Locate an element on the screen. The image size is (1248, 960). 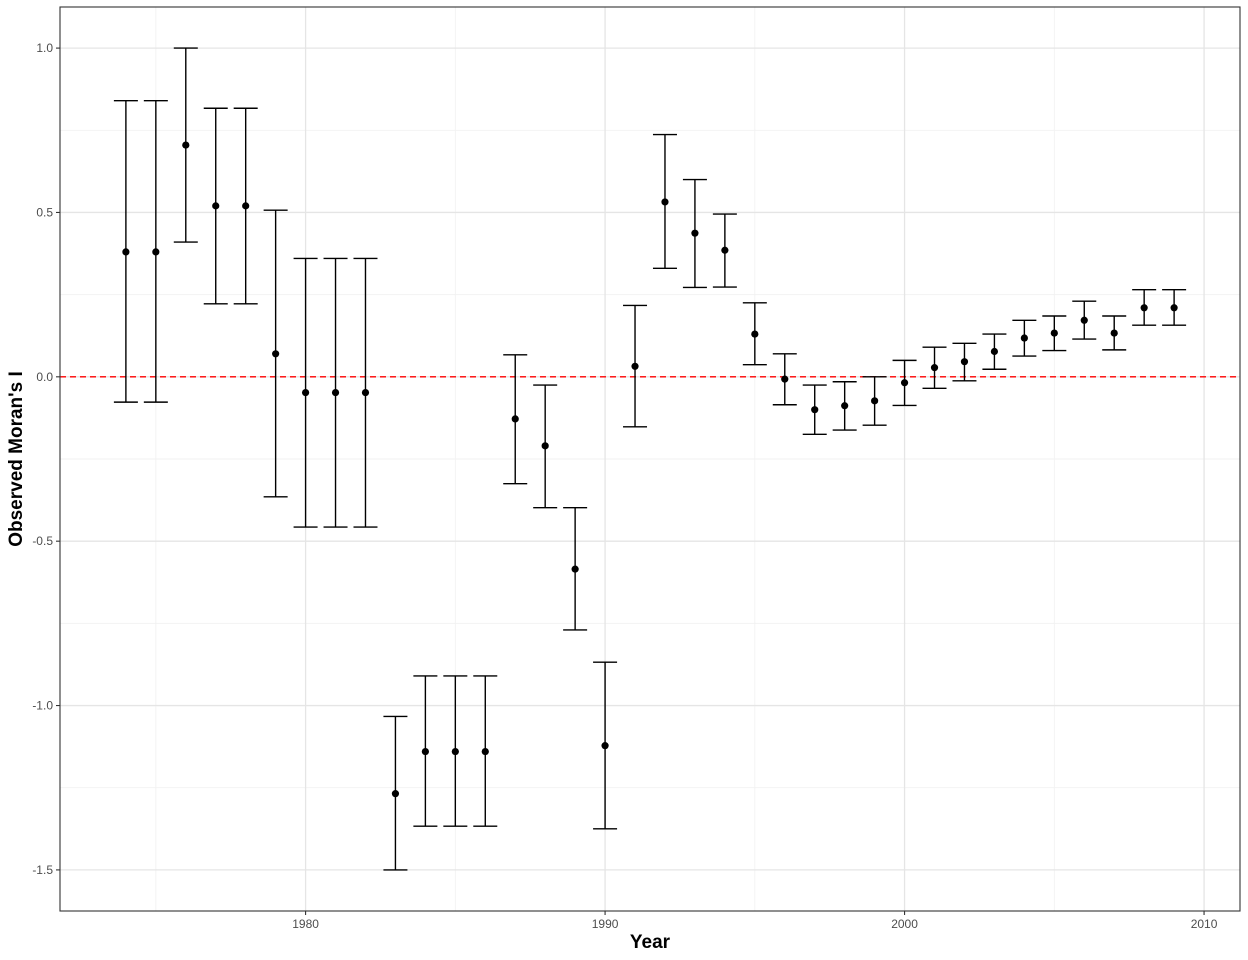
y-axis-ticks: -1.5 -1.0 -0.5 0.0 0.5 1.0 is located at coordinates (46, 459).